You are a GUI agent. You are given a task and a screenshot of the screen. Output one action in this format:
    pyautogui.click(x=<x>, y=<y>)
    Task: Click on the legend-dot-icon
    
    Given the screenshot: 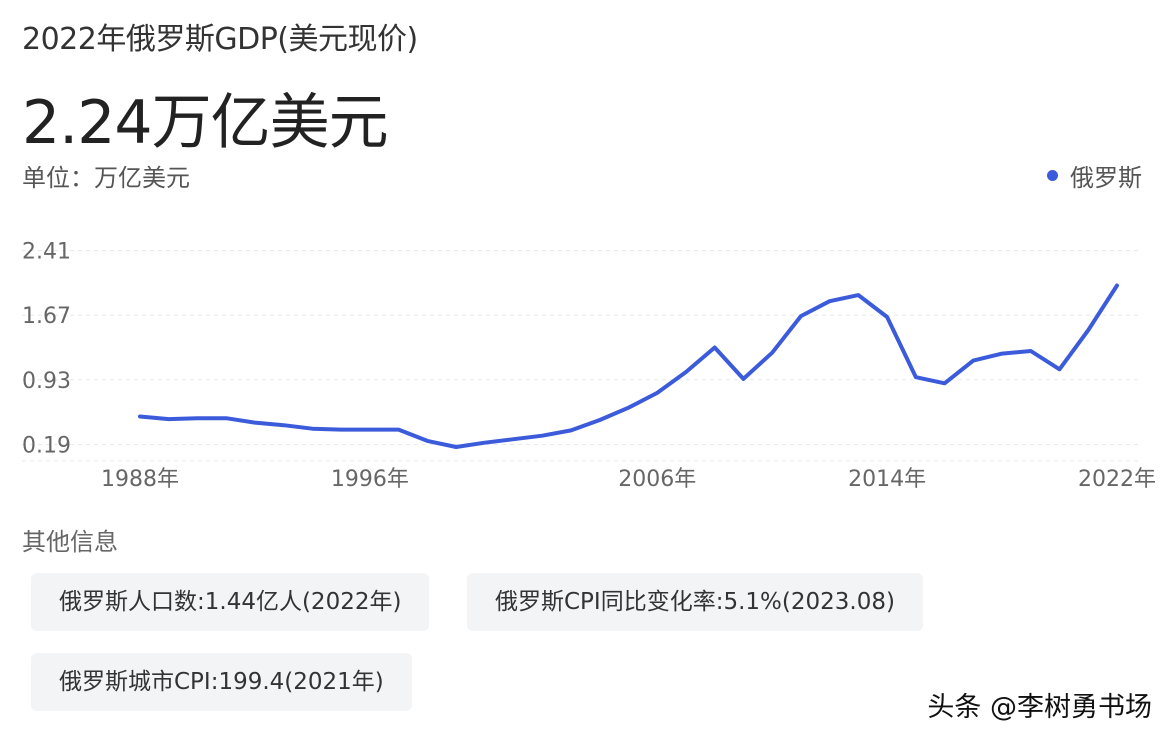 What is the action you would take?
    pyautogui.click(x=1052, y=175)
    